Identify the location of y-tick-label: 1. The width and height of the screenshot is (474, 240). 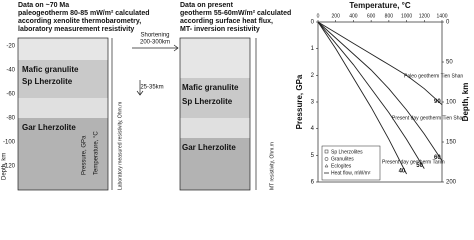
(313, 49).